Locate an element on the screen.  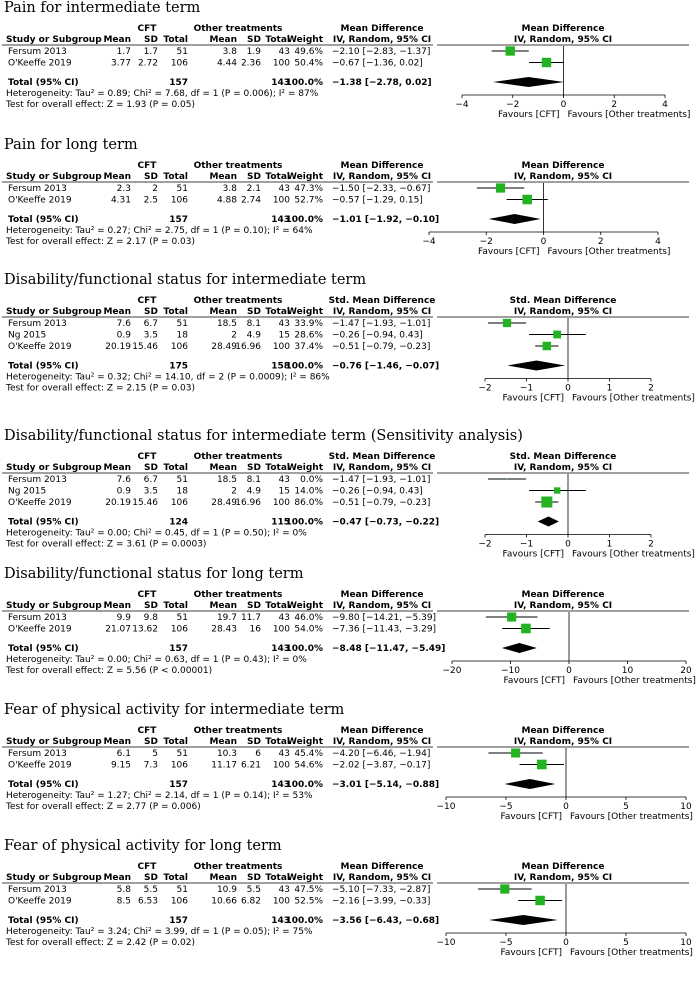
x-tick-label: 10 is located at coordinates (686, 943).